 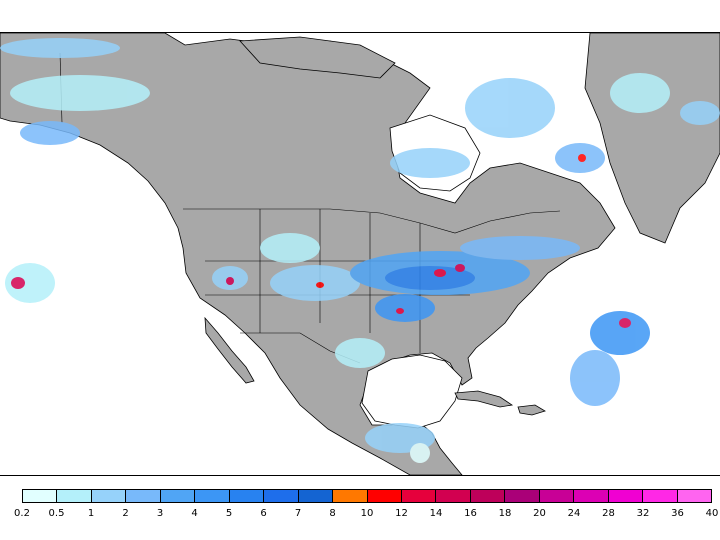 I want to click on legend-label: 12, so click(x=401, y=513).